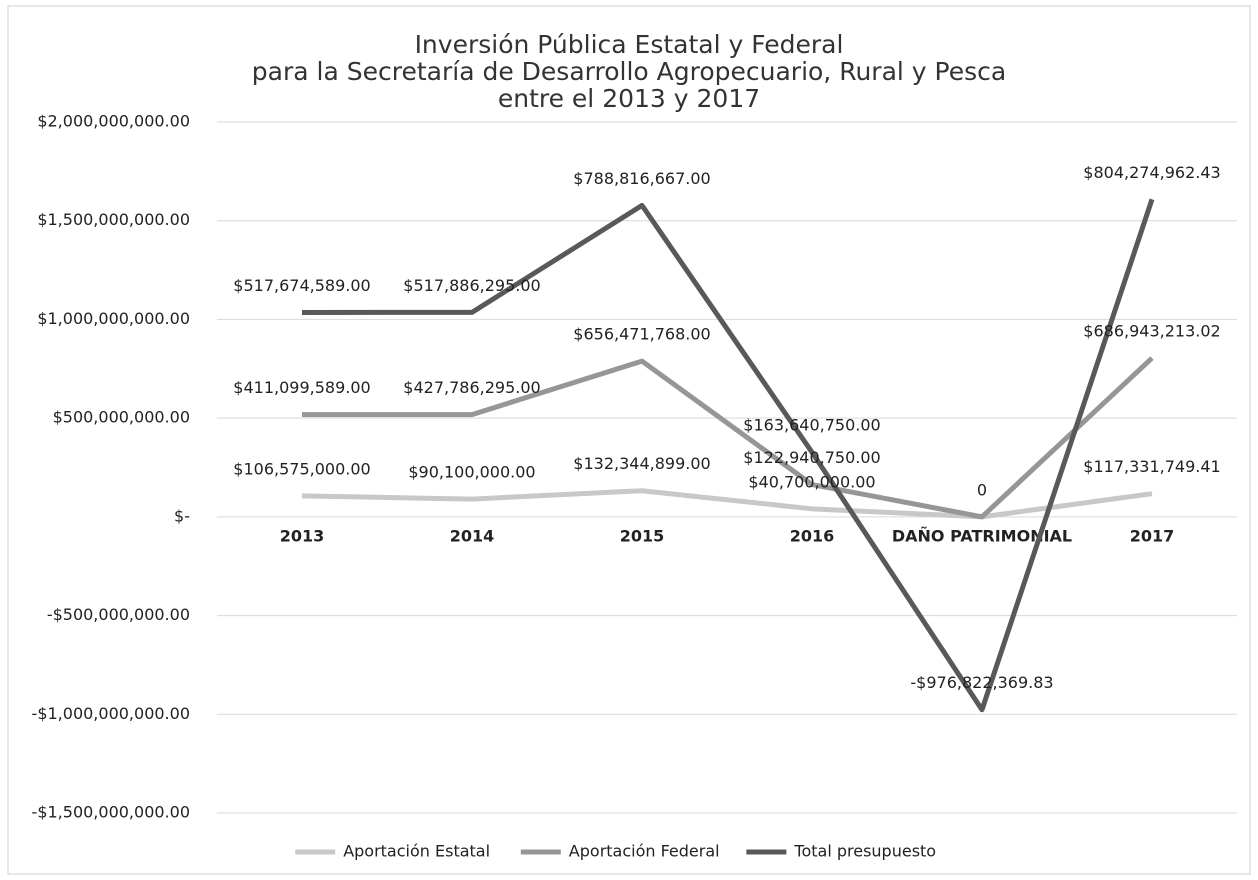  Describe the element at coordinates (113, 121) in the screenshot. I see `y-tick-label: $2,000,000,000.00` at that location.